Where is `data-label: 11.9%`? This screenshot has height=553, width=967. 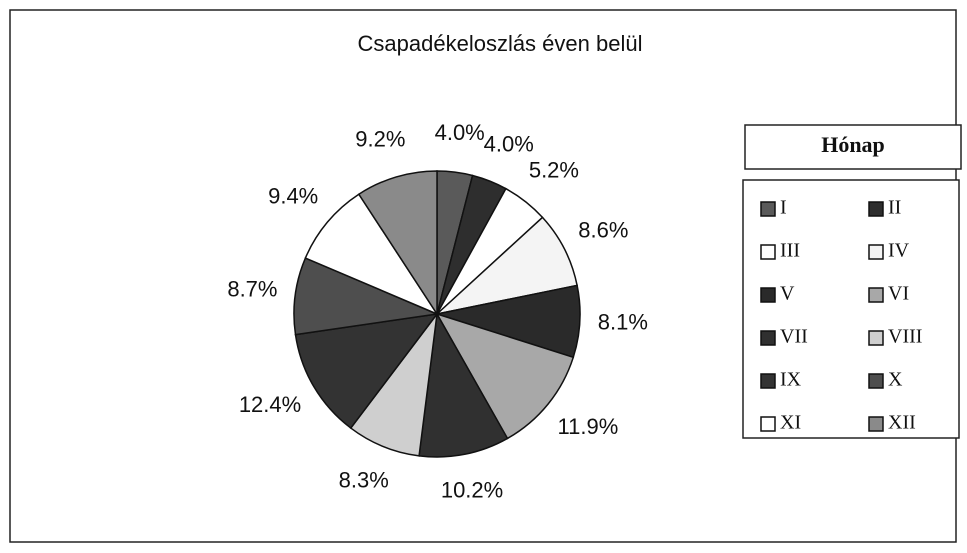 data-label: 11.9% is located at coordinates (588, 426).